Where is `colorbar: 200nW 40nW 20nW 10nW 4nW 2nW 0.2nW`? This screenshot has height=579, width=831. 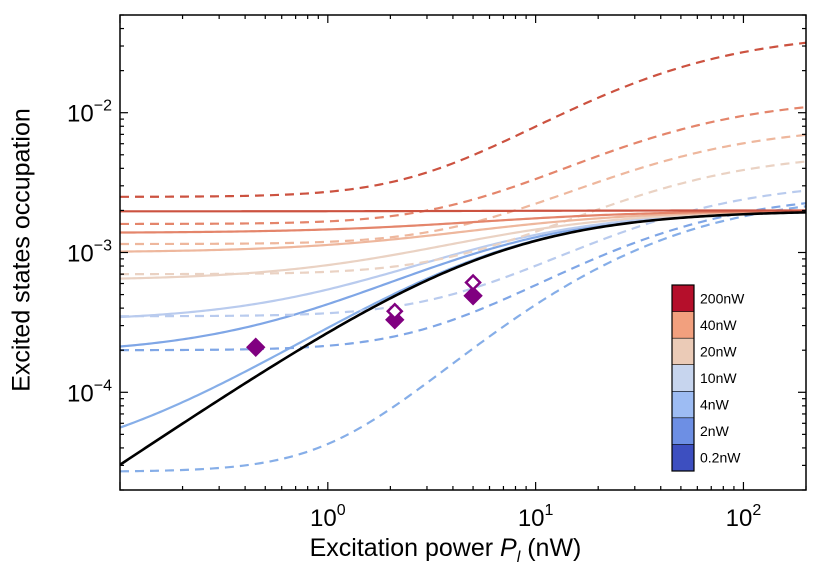 colorbar: 200nW 40nW 20nW 10nW 4nW 2nW 0.2nW is located at coordinates (708, 378).